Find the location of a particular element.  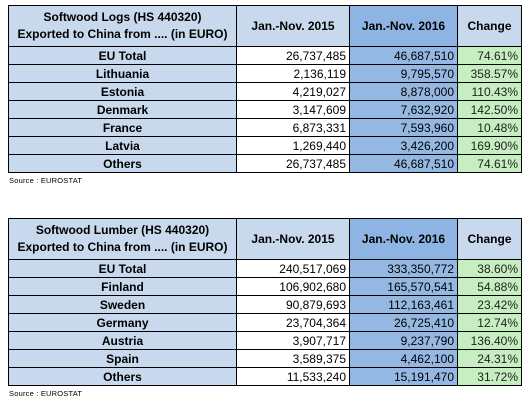

country-cell: Spain is located at coordinates (122, 358).